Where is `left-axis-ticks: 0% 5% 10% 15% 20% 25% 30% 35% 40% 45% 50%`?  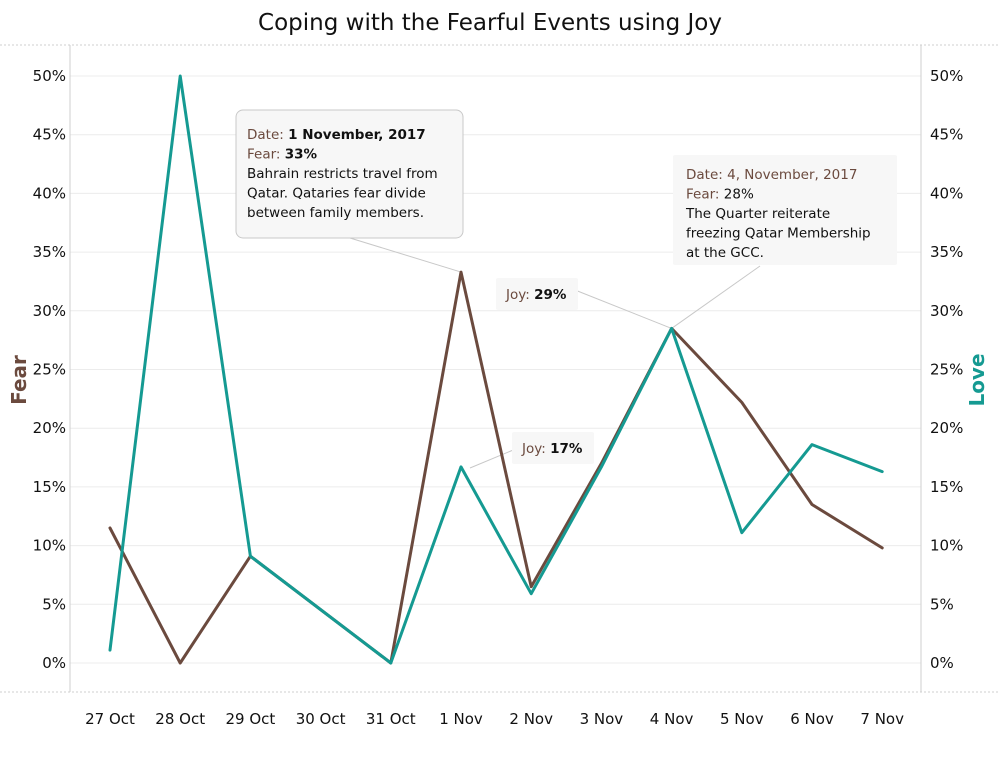
left-axis-ticks: 0% 5% 10% 15% 20% 25% 30% 35% 40% 45% 50% is located at coordinates (49, 369).